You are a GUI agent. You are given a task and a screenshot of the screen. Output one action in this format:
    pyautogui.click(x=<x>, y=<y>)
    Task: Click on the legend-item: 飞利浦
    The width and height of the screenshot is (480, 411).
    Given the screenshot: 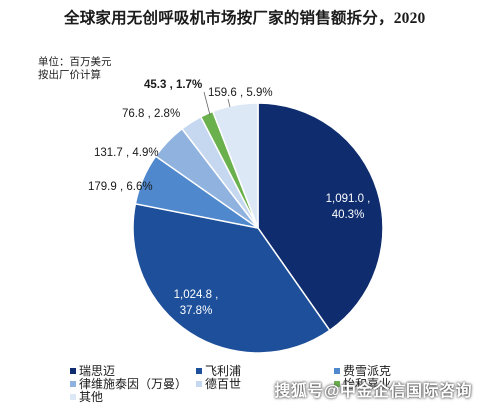 What is the action you would take?
    pyautogui.click(x=218, y=370)
    